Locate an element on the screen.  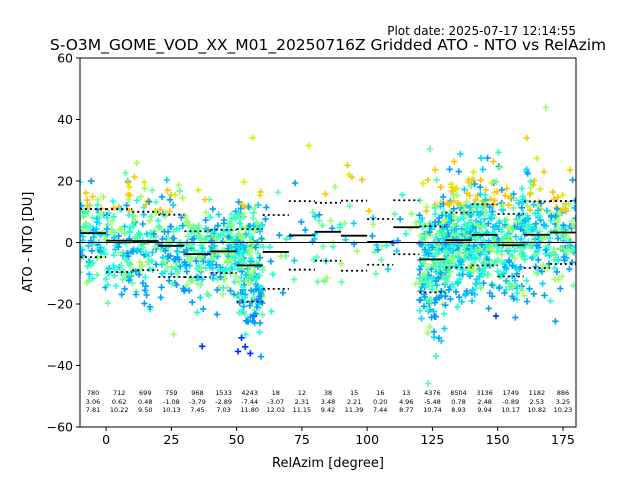
bin-count-label: 4376 is located at coordinates (432, 393).